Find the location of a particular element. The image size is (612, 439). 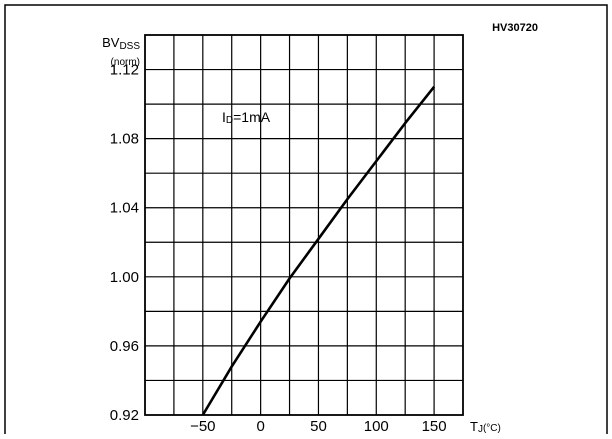

x-tick-label: 150 is located at coordinates (434, 426).